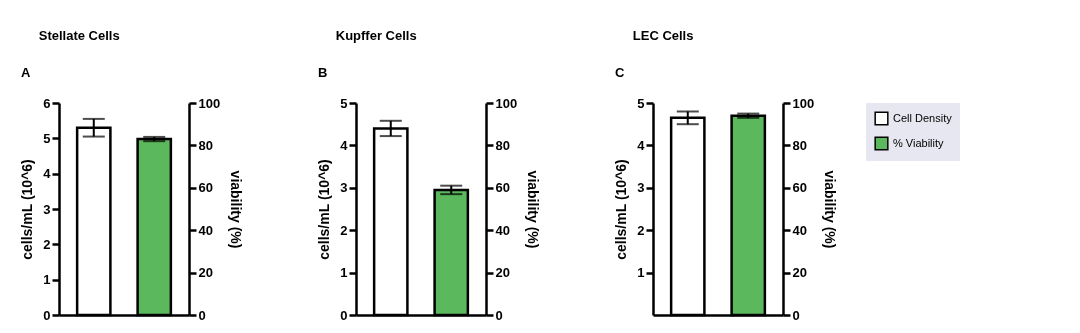 This screenshot has height=333, width=1080. What do you see at coordinates (923, 117) in the screenshot?
I see `legend-label: Cell Density` at bounding box center [923, 117].